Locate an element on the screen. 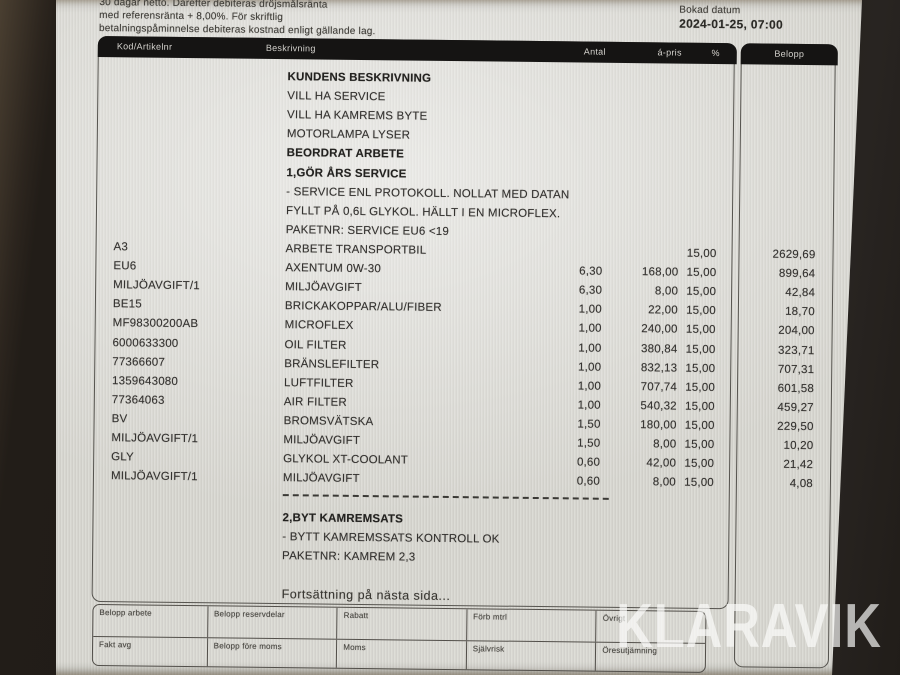  booking-date-value: 2024-01-25, 07:00 is located at coordinates (731, 24).